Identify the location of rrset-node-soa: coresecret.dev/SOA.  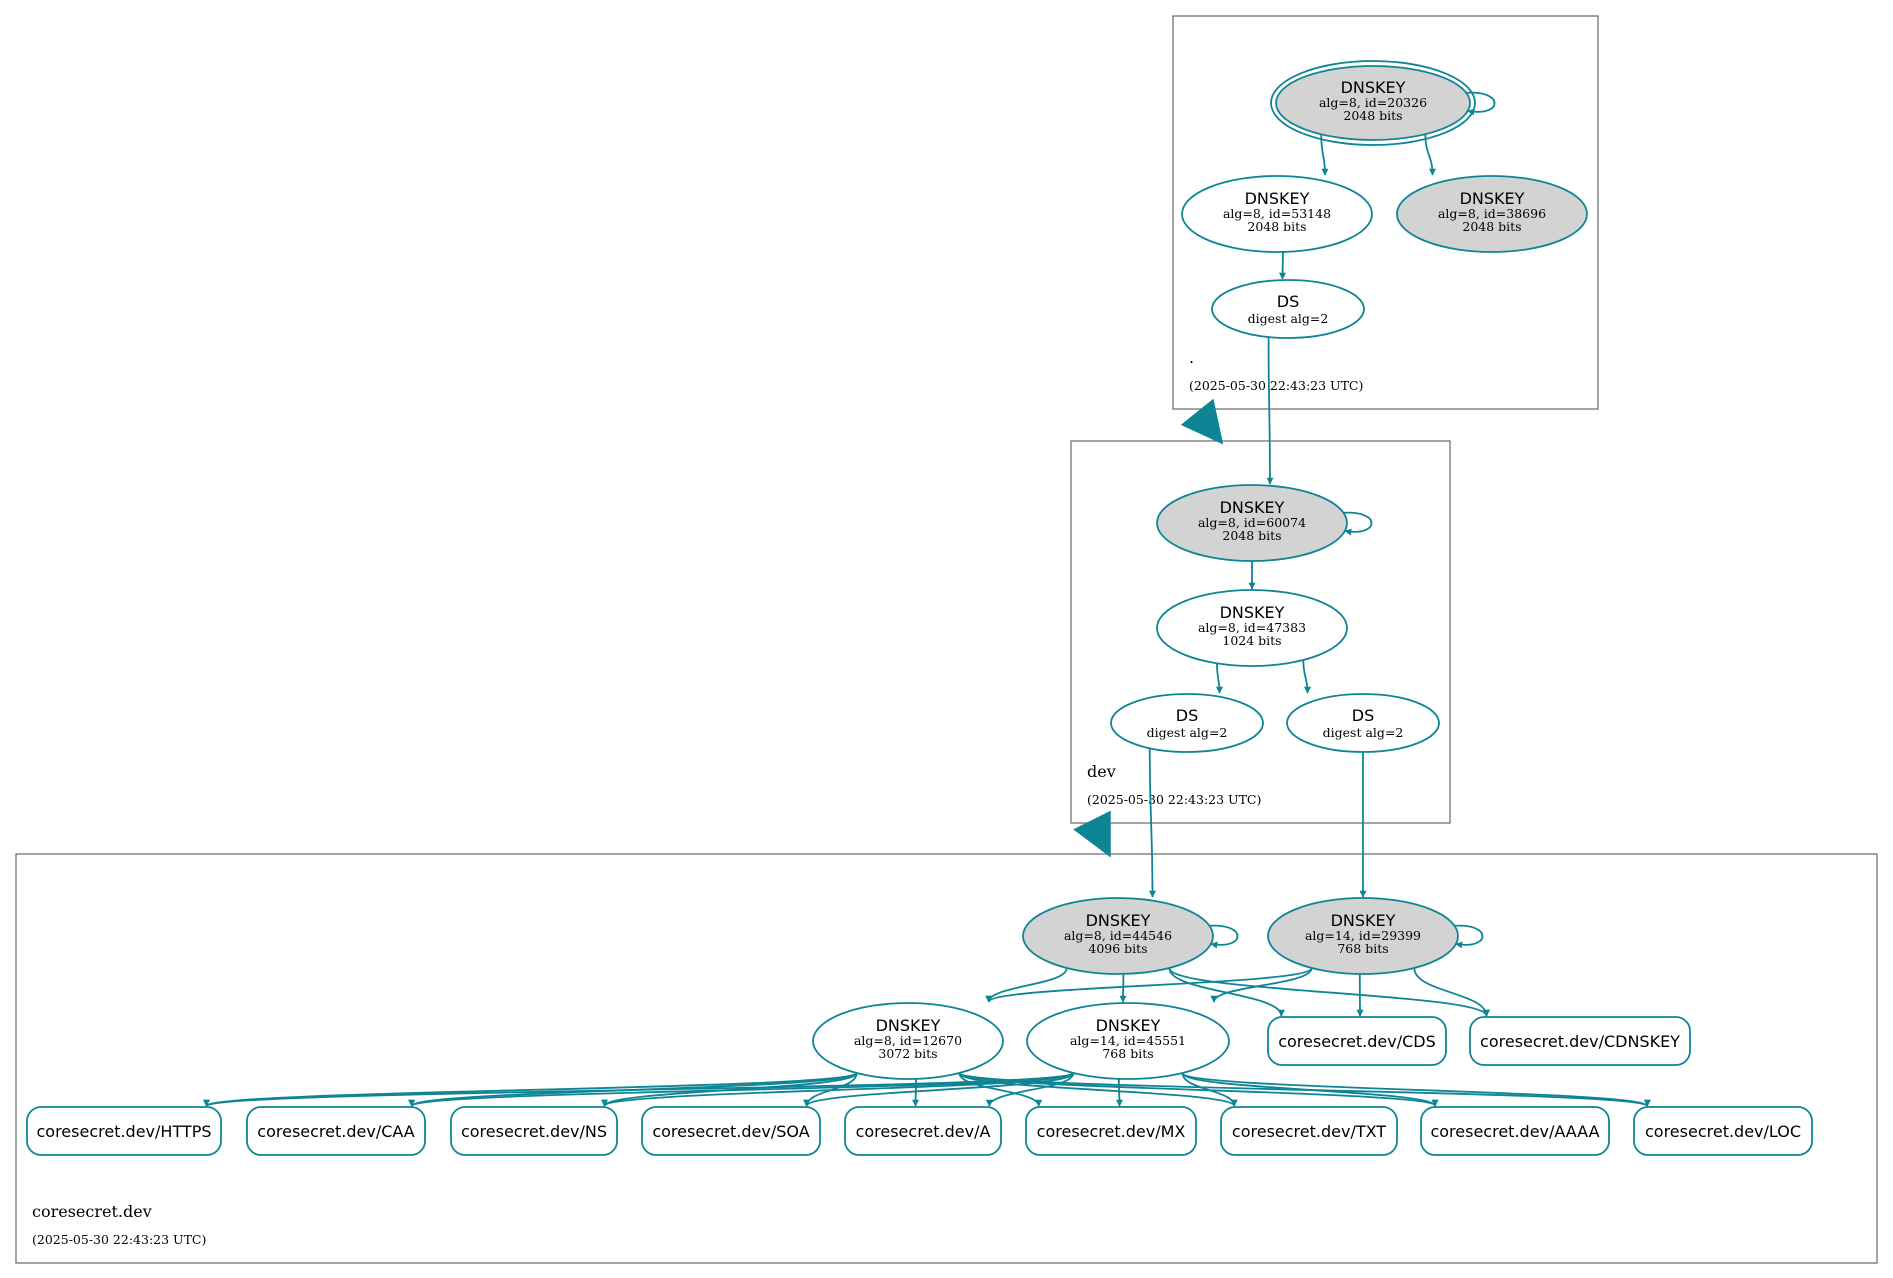
(731, 1131).